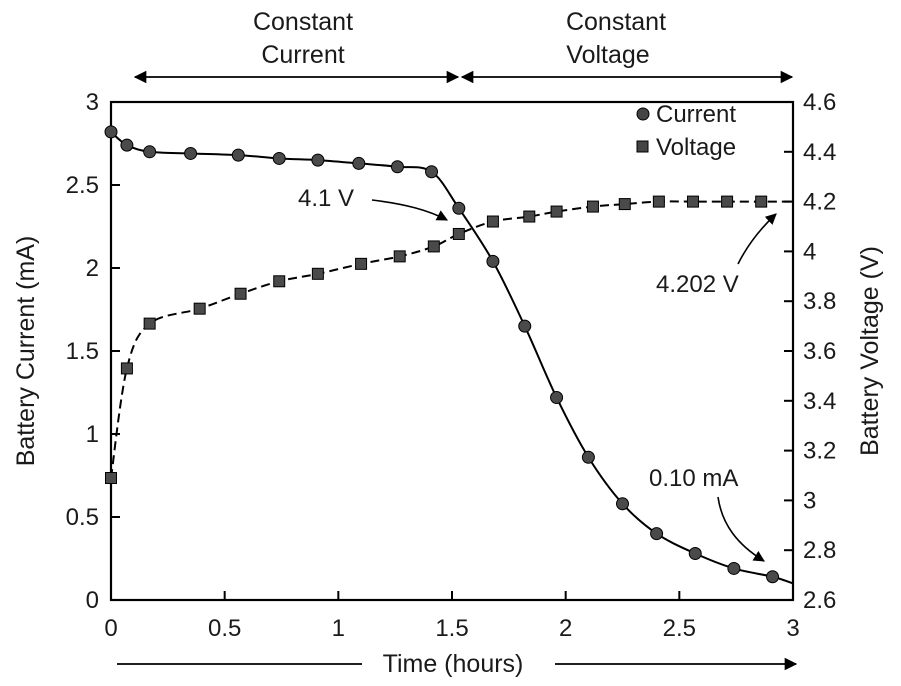 The width and height of the screenshot is (901, 686). I want to click on y2-tick-label: 2.6, so click(819, 600).